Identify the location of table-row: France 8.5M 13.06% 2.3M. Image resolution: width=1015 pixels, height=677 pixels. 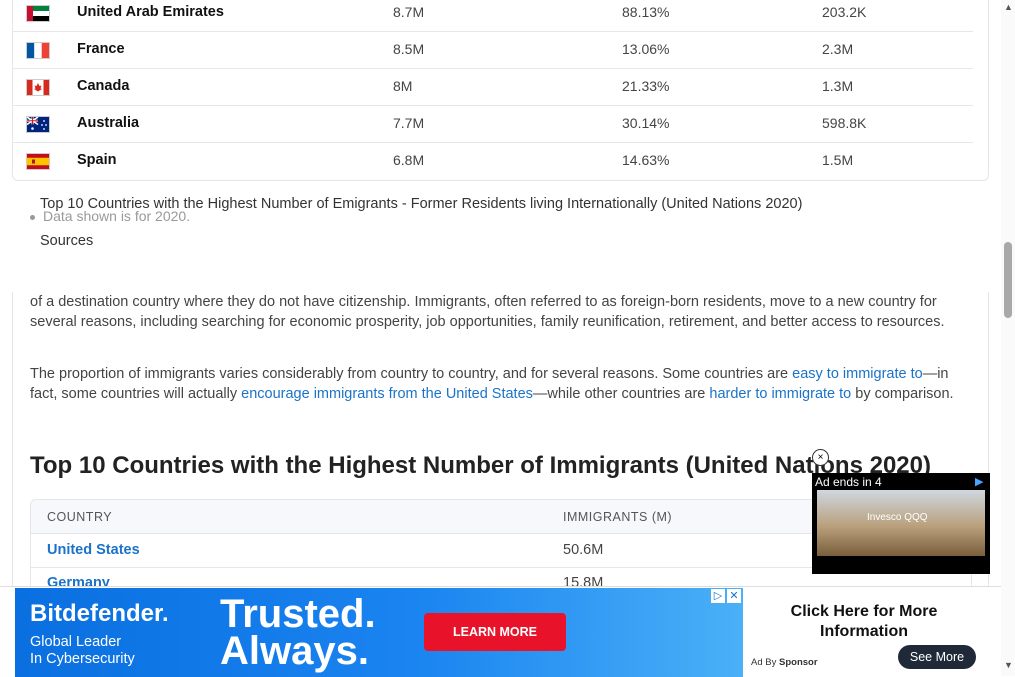
(493, 50).